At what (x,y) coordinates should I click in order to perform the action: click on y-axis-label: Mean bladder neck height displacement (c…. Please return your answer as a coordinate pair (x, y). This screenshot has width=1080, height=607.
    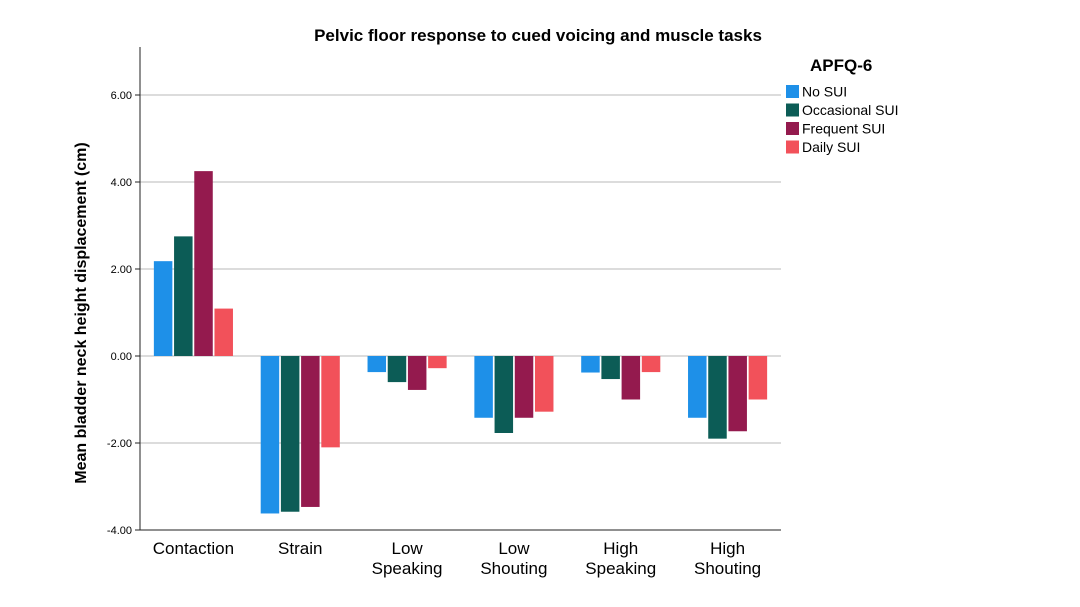
    Looking at the image, I should click on (81, 312).